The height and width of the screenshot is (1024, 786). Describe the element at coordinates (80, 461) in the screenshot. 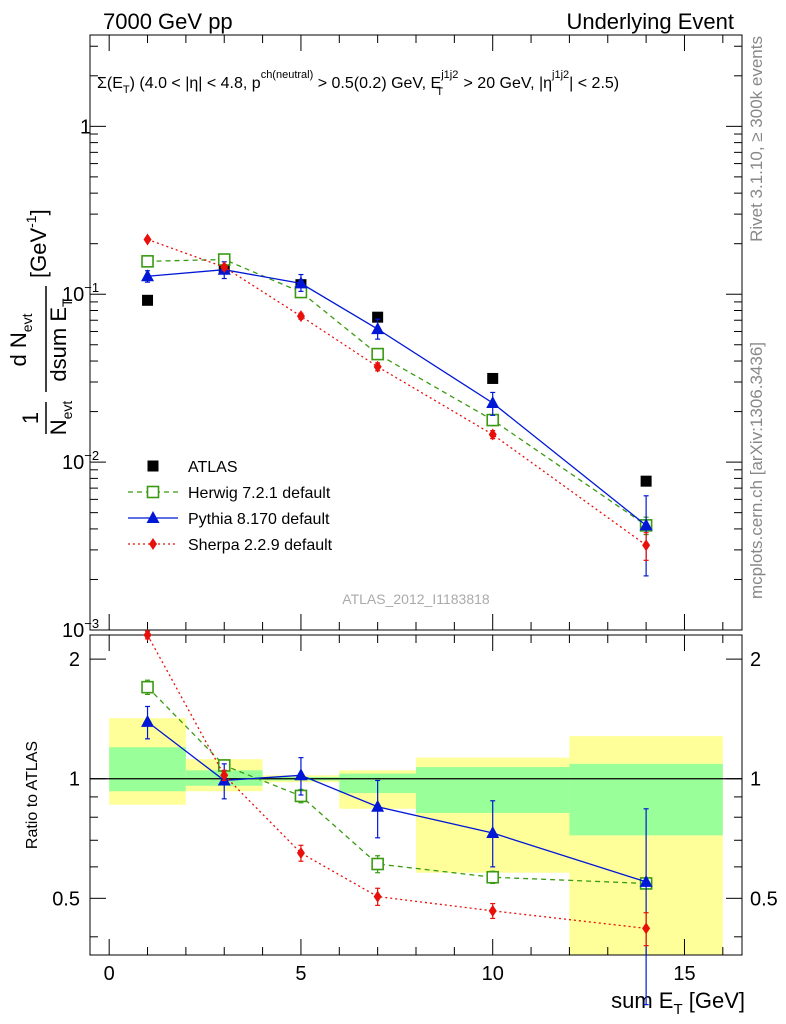

I see `y-tick-label: 10⁻²` at that location.